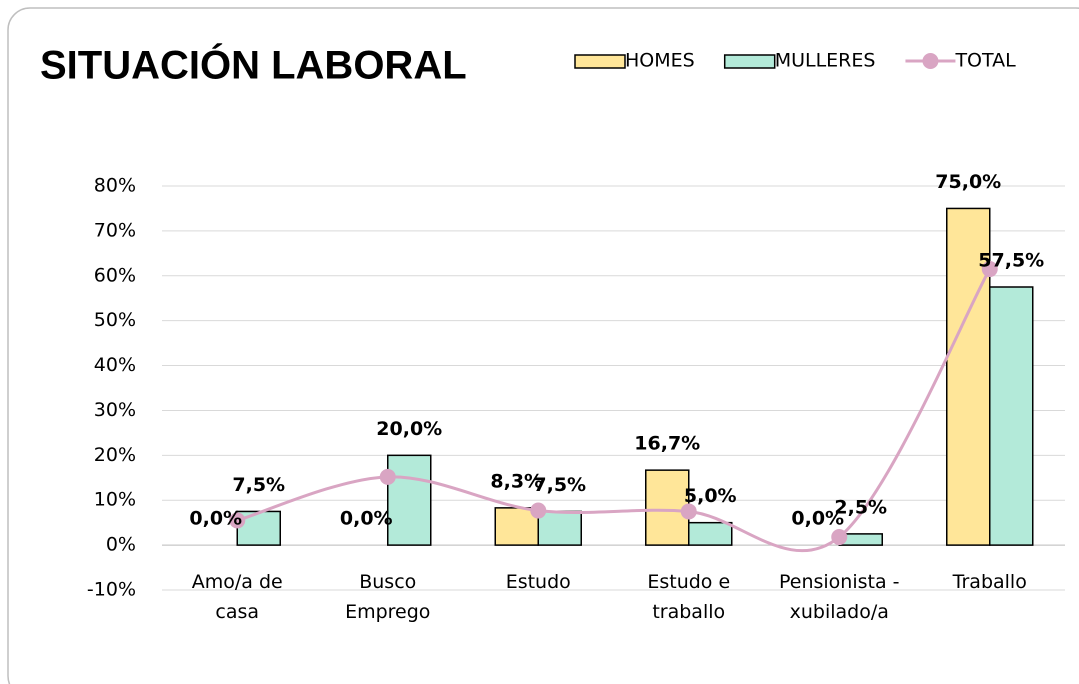 Image resolution: width=1079 pixels, height=684 pixels. I want to click on legend-label: HOMES, so click(660, 61).